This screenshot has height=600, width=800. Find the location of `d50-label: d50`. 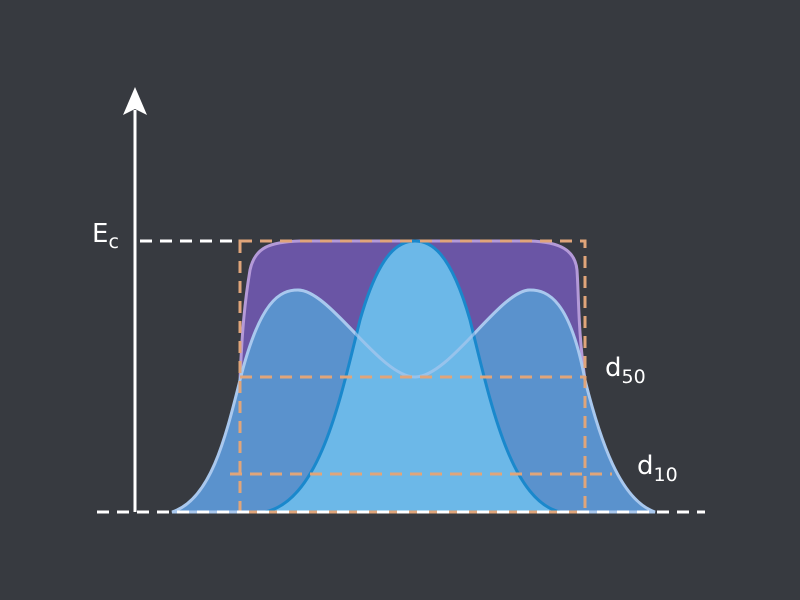

d50-label: d50 is located at coordinates (625, 370).